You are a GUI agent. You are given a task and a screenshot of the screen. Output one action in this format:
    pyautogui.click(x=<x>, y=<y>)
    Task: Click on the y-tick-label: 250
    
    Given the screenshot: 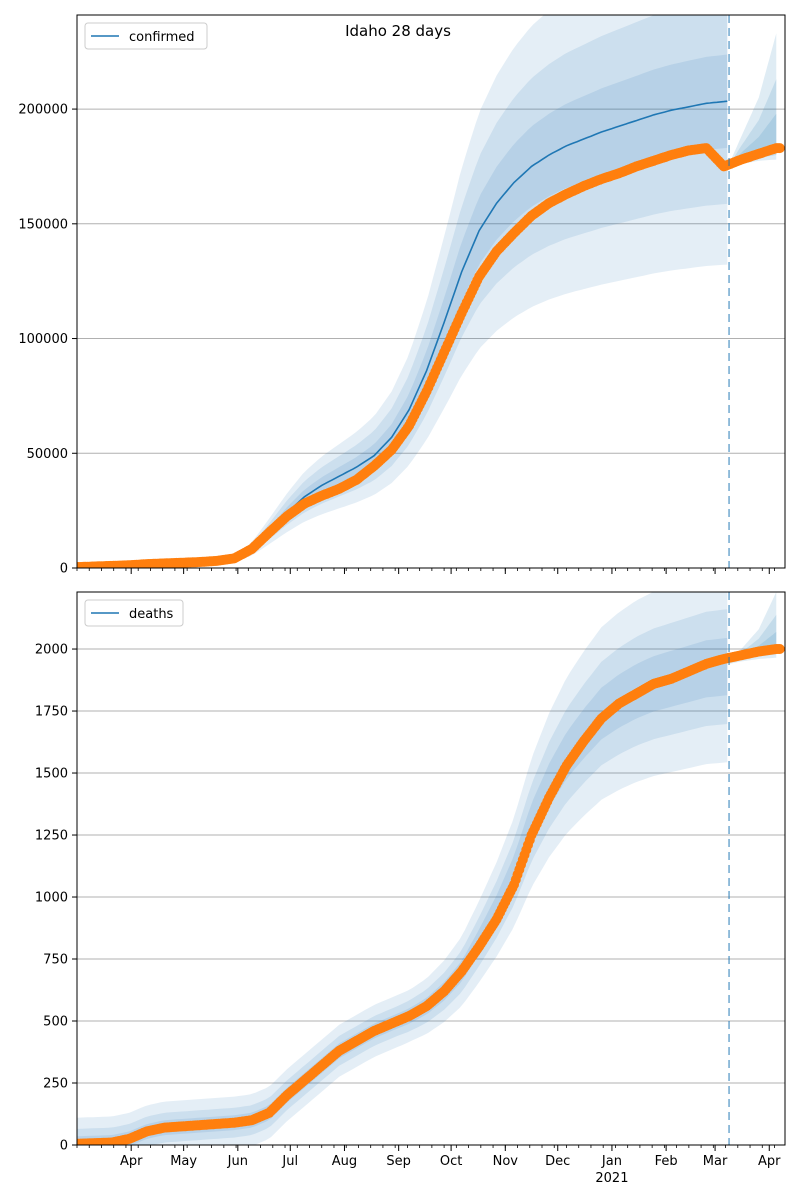 What is the action you would take?
    pyautogui.click(x=55, y=1084)
    